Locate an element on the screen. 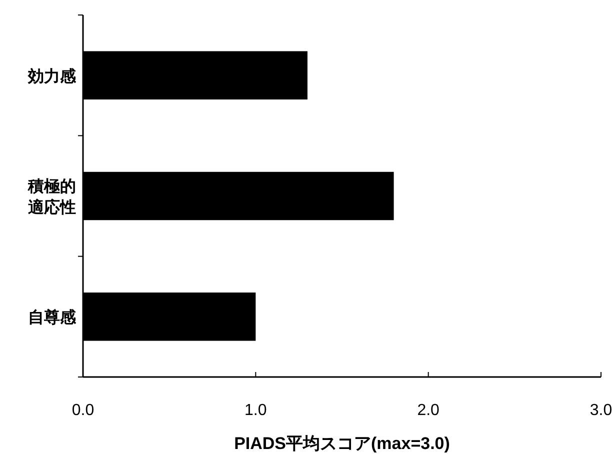  x-tick-label: 1.0 is located at coordinates (255, 410).